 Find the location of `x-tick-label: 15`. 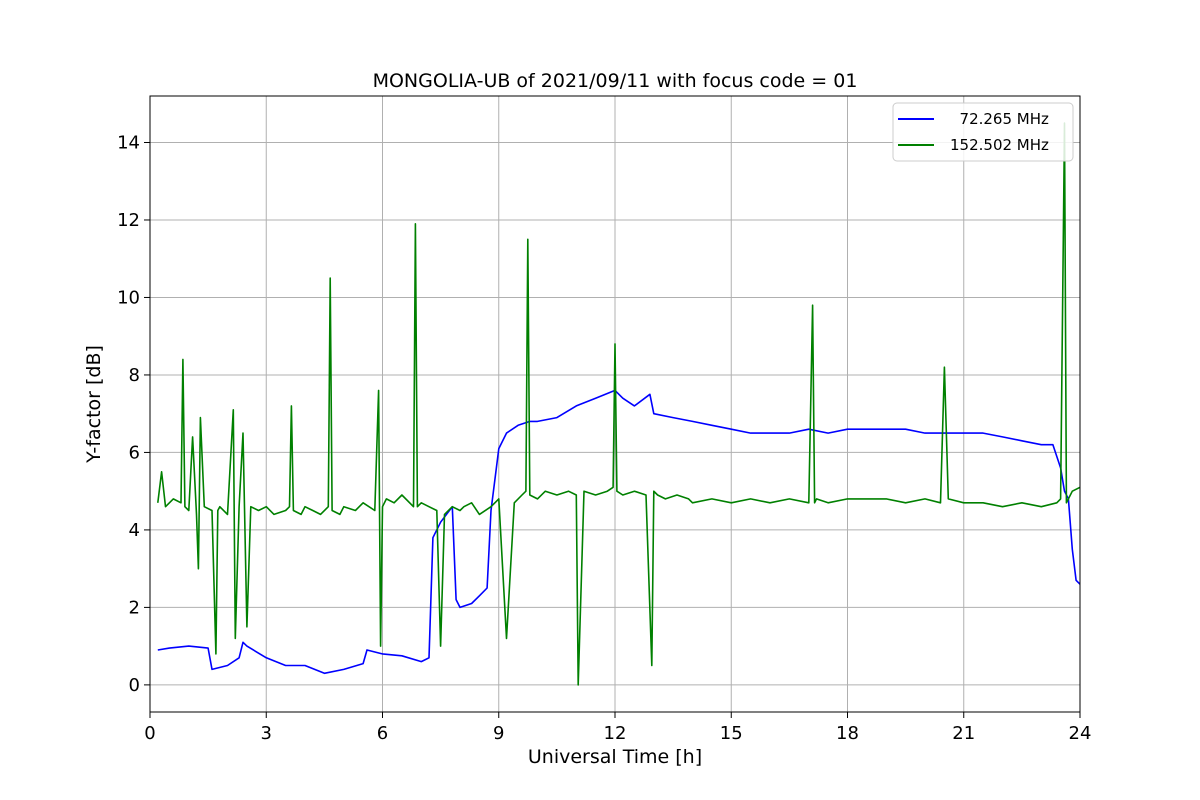

x-tick-label: 15 is located at coordinates (731, 733).